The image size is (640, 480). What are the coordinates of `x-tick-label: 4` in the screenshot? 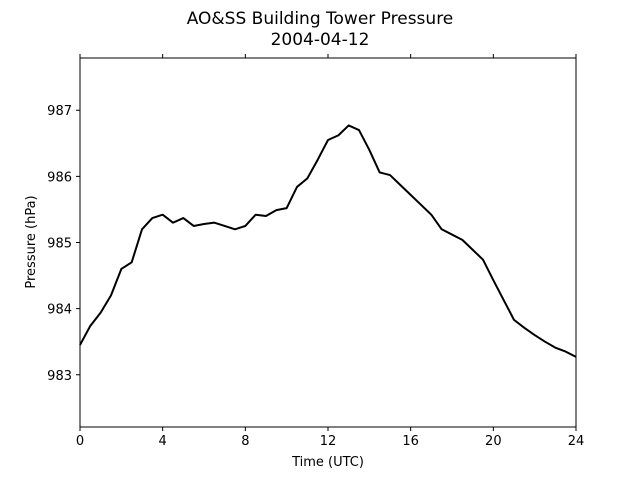 It's located at (163, 441).